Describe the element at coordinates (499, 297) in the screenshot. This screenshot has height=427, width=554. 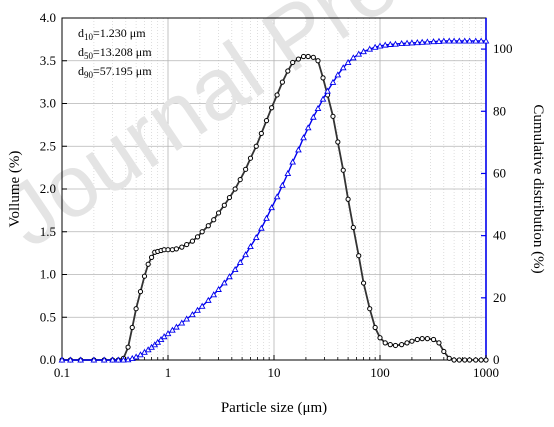
I see `right-y-tick-label: 20` at that location.